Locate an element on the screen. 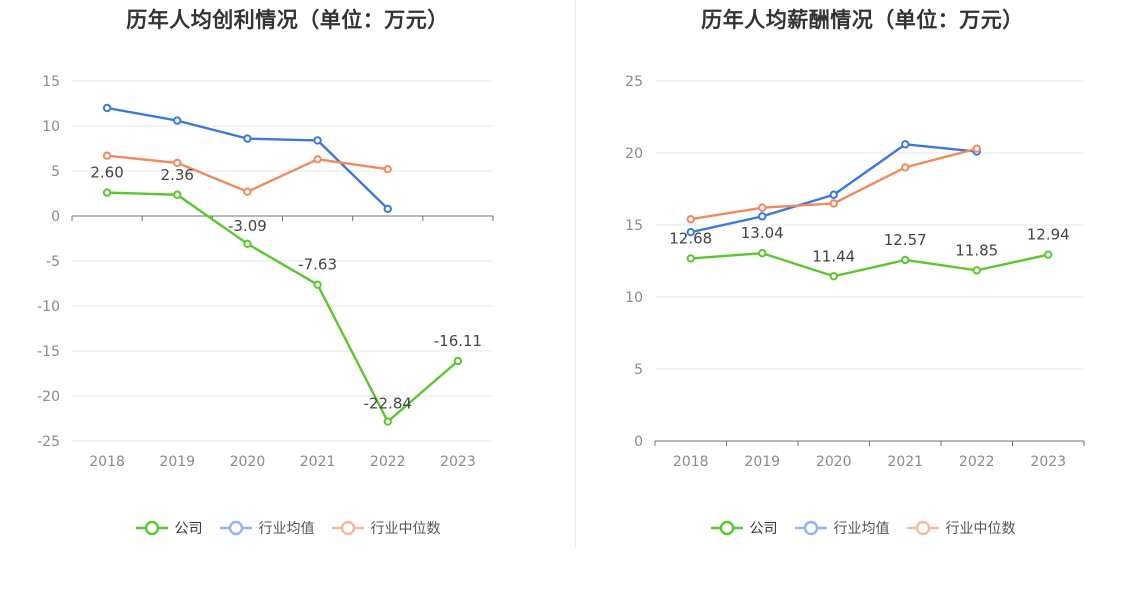  data-label: -22.84 is located at coordinates (388, 404).